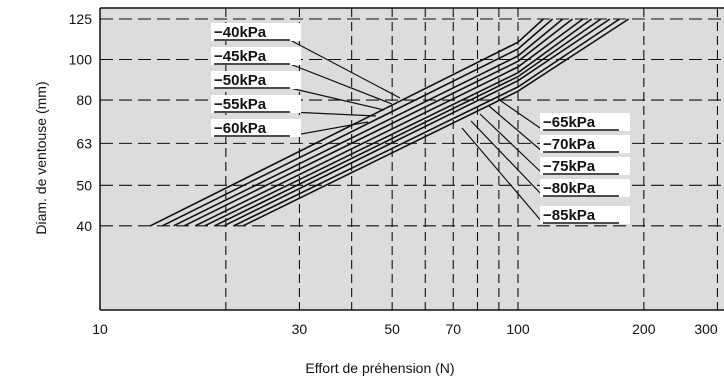 The height and width of the screenshot is (380, 724). Describe the element at coordinates (453, 329) in the screenshot. I see `x-tick-label: 70` at that location.